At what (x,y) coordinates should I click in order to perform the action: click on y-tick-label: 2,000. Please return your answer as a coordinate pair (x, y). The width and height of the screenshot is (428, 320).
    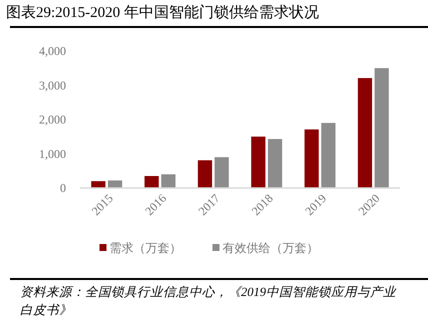
    Looking at the image, I should click on (52, 119).